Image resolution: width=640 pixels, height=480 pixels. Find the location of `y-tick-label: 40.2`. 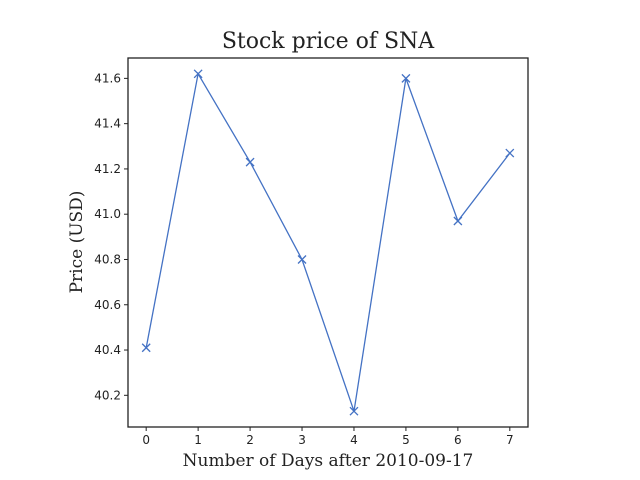

y-tick-label: 40.2 is located at coordinates (107, 395).